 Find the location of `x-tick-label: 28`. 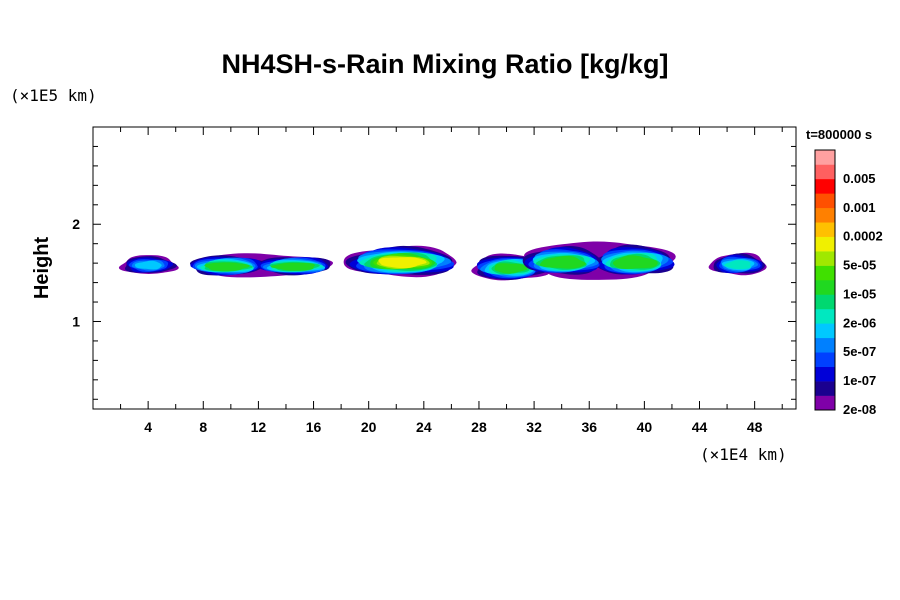

x-tick-label: 28 is located at coordinates (479, 427).